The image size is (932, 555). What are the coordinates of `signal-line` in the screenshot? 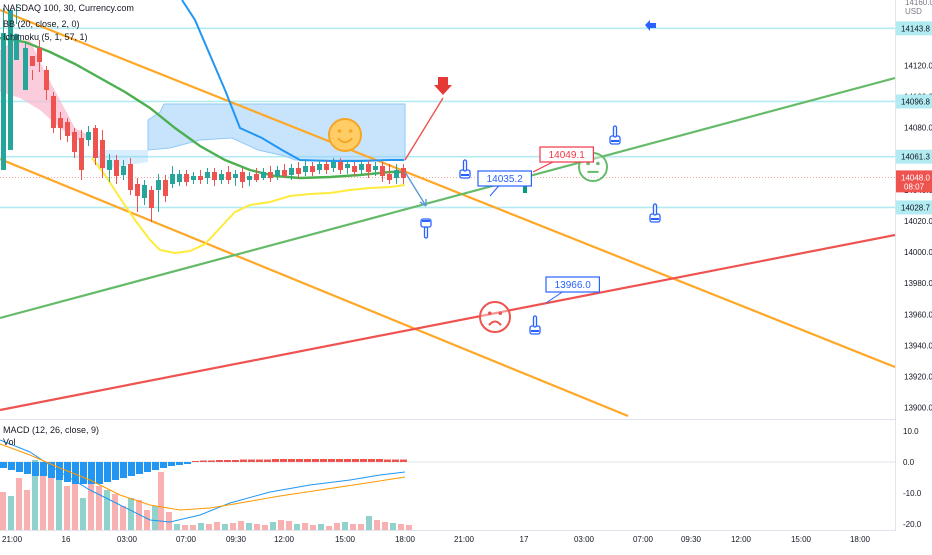 It's located at (203, 477).